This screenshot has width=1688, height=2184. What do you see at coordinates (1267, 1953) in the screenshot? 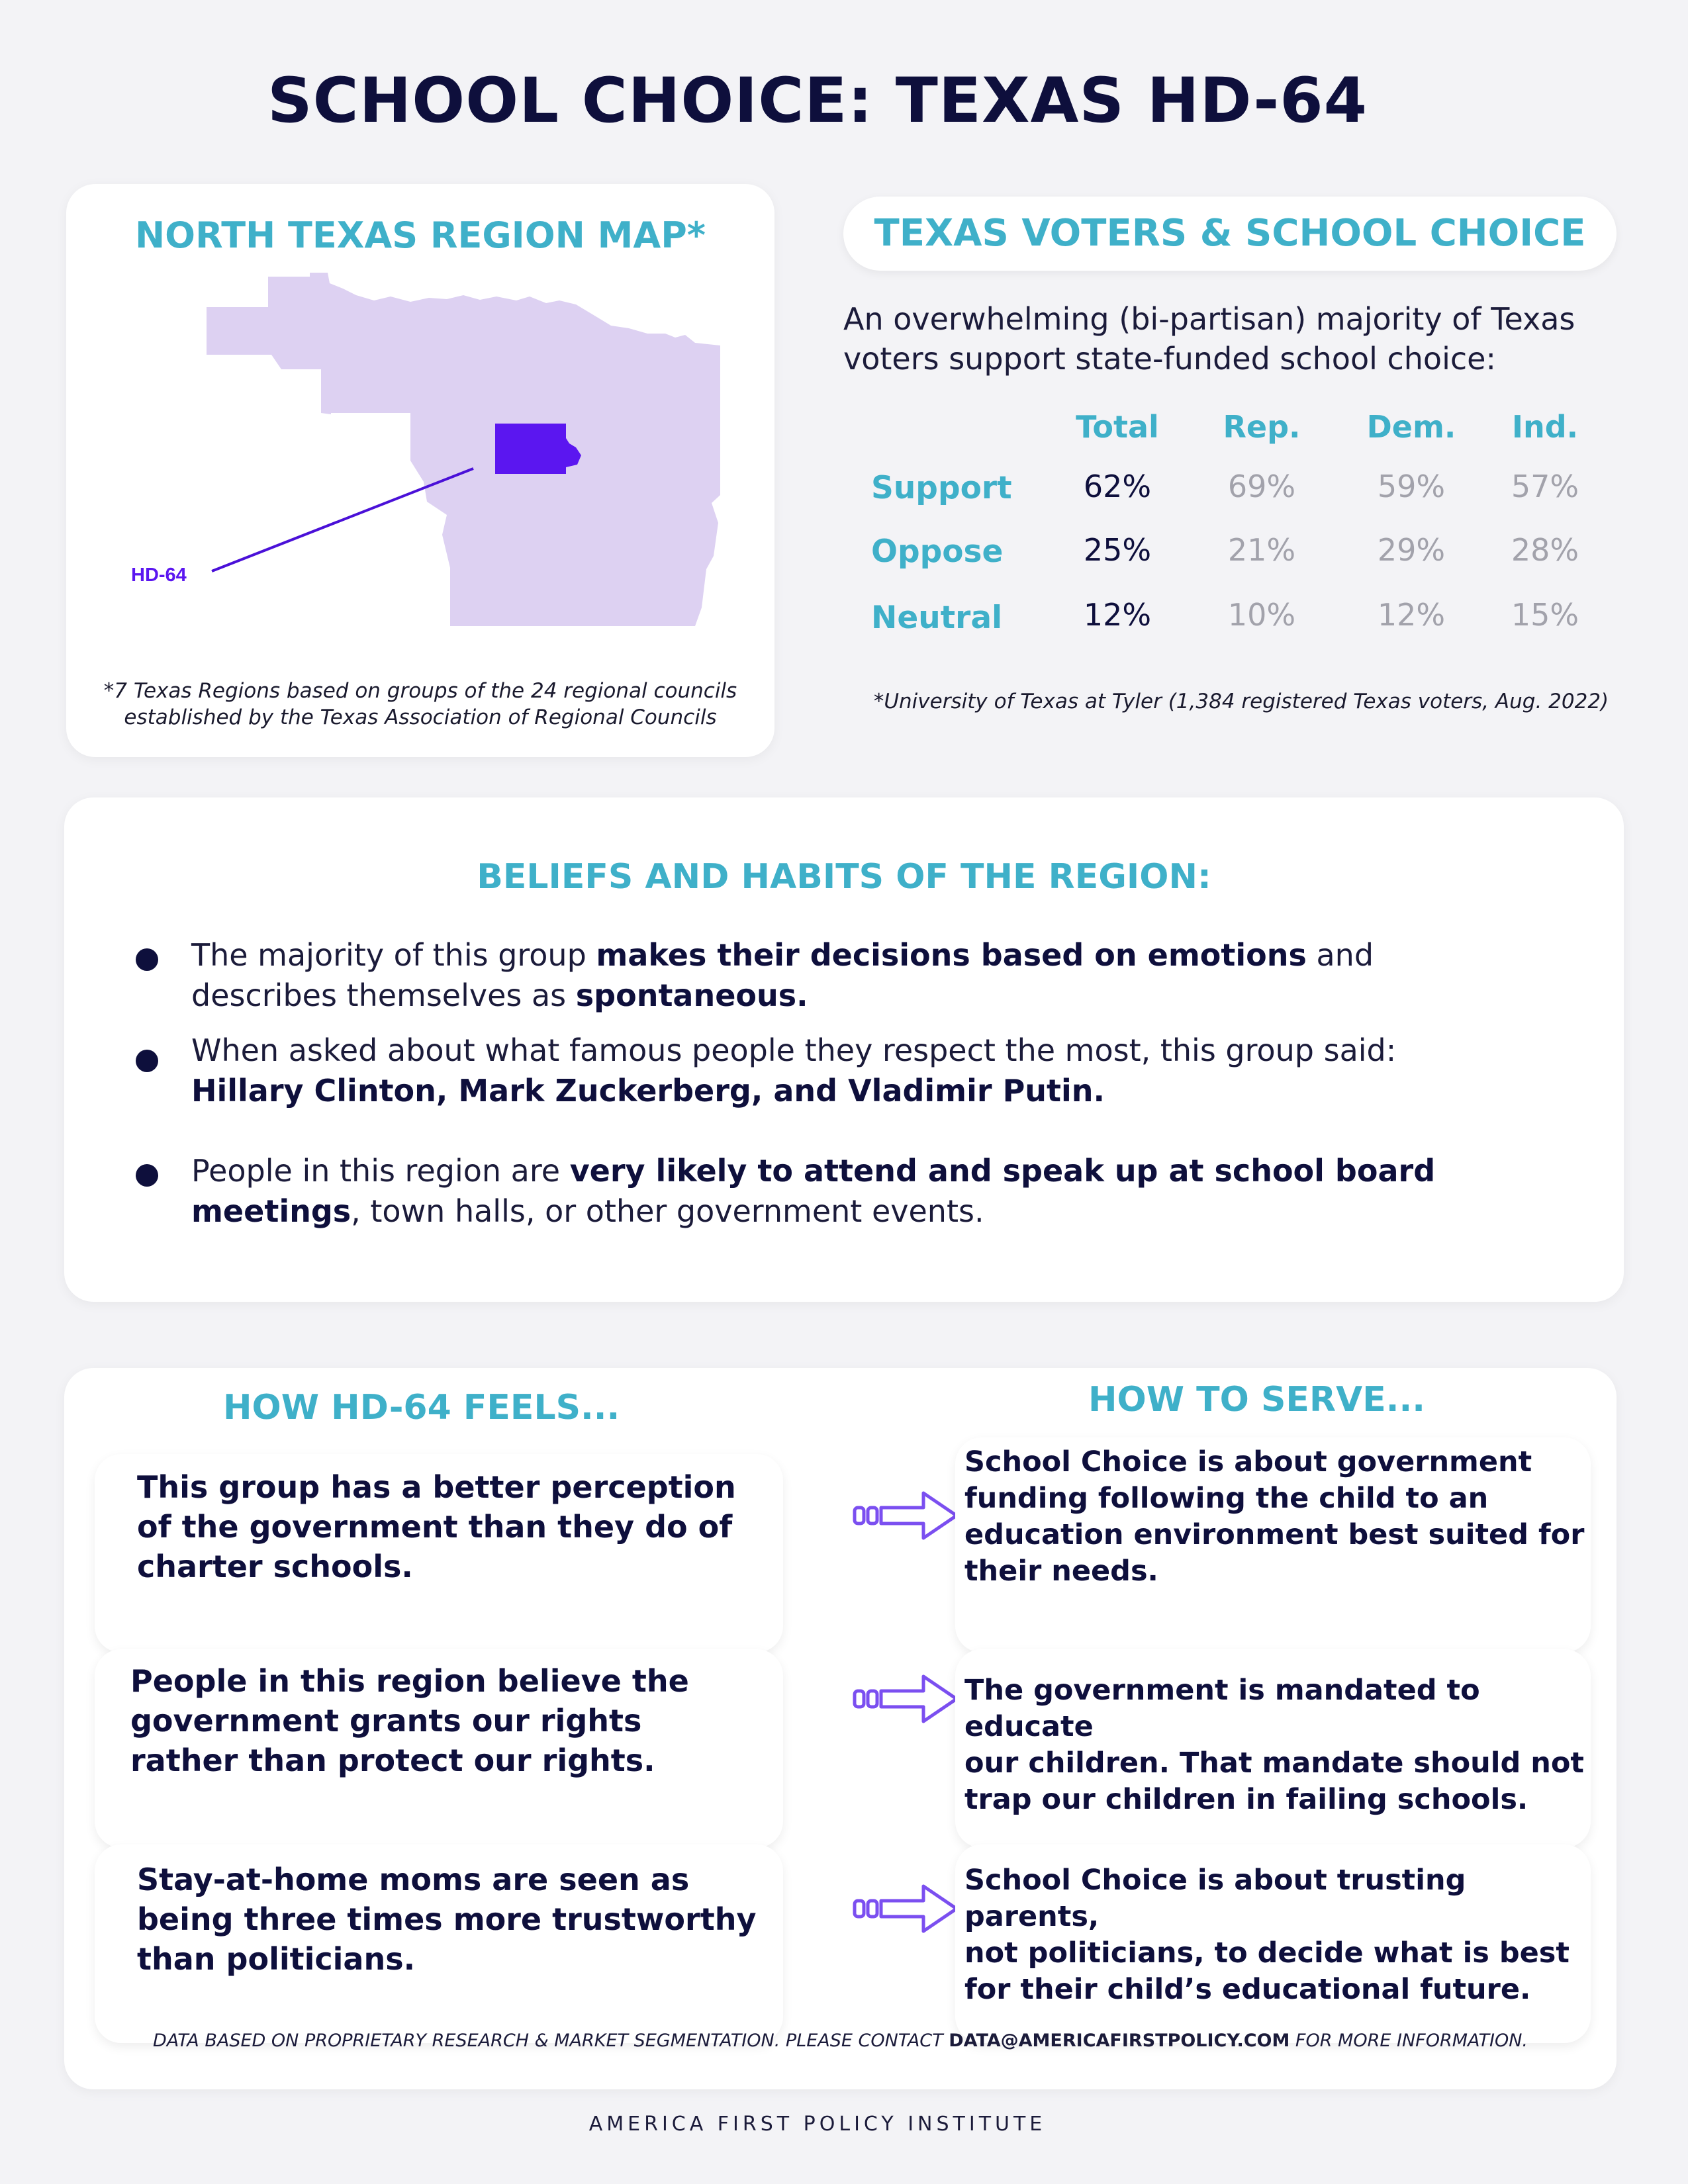
I see `serve-line: not politicians, to decide what is best` at bounding box center [1267, 1953].